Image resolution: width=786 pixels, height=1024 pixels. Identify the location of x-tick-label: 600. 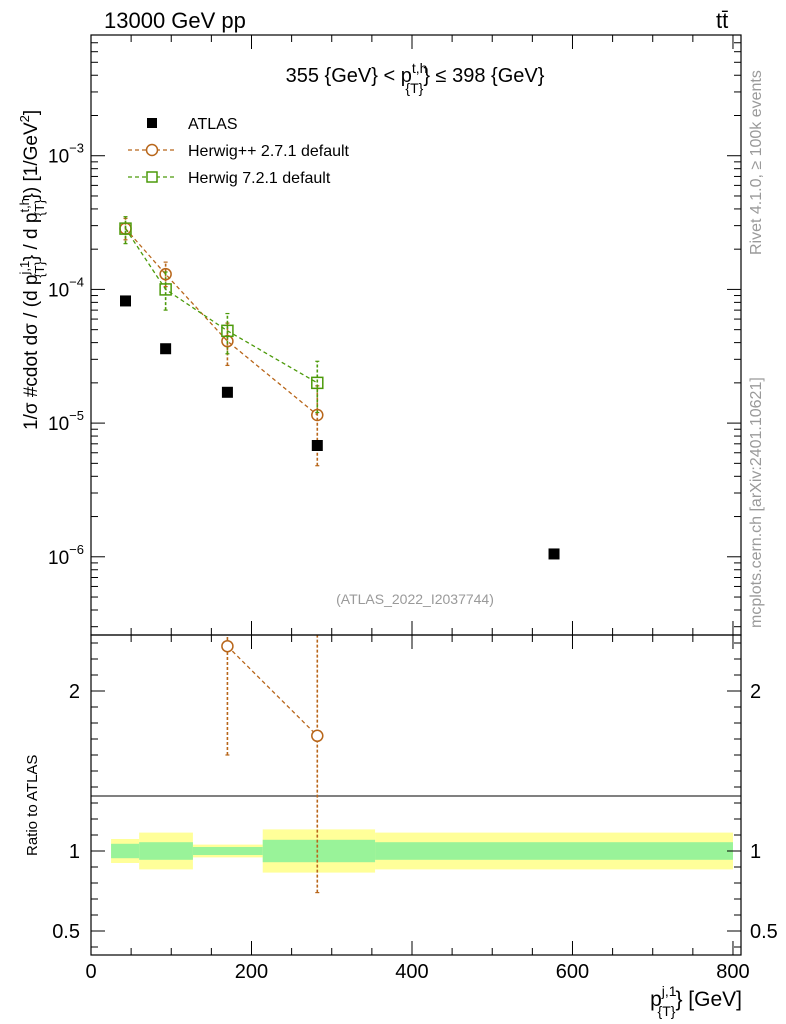
(572, 972).